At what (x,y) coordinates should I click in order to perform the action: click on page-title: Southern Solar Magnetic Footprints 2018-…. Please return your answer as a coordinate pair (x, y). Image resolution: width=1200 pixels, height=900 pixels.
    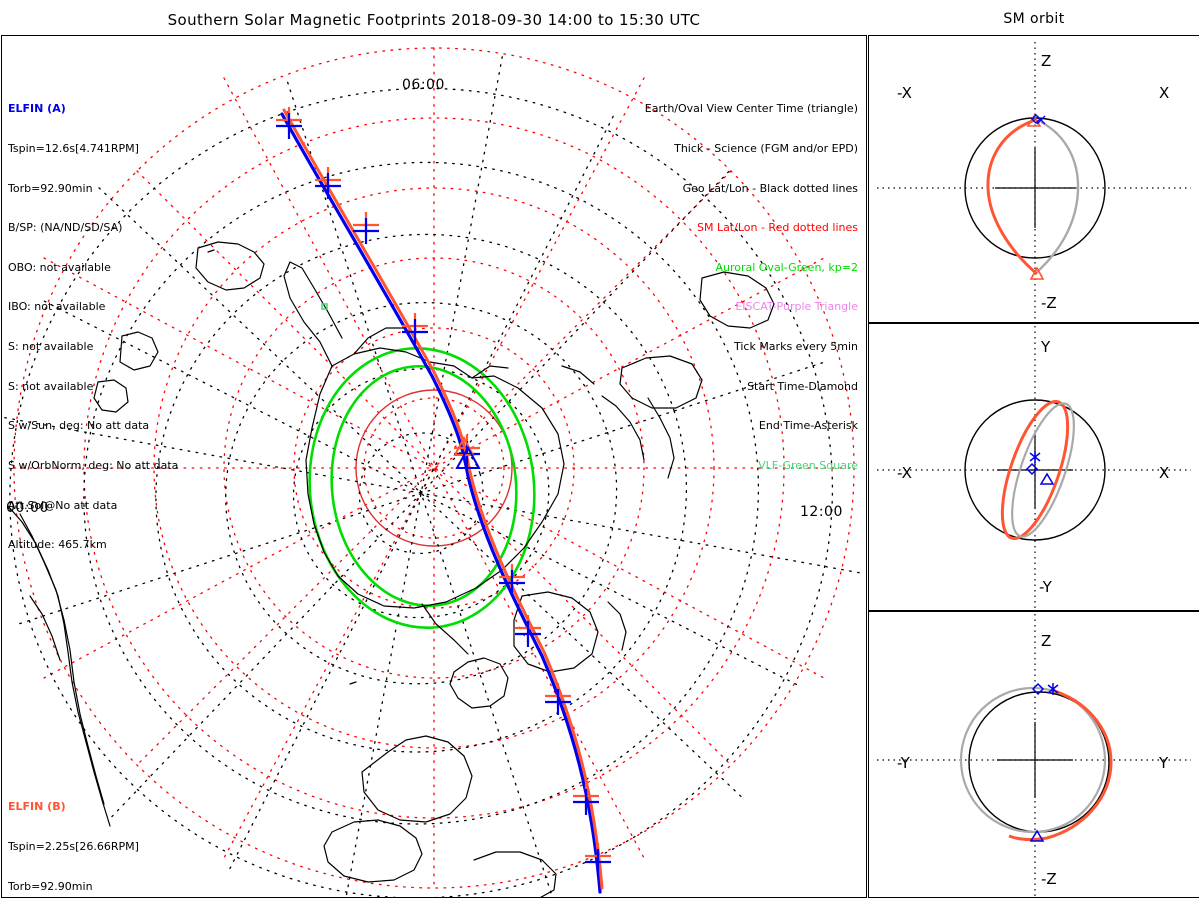
    Looking at the image, I should click on (434, 20).